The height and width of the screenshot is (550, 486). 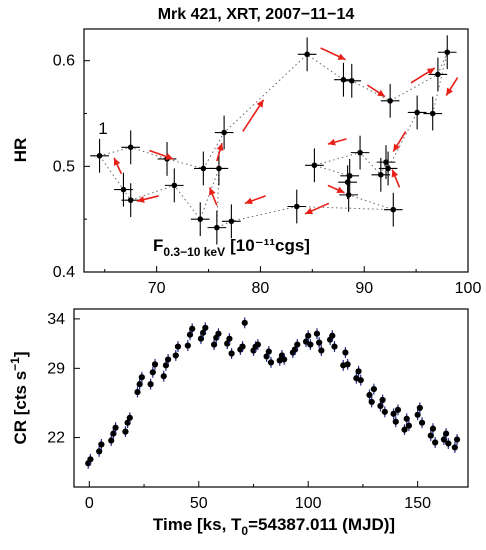 I want to click on flux-units: [10⁻¹¹cgs], so click(x=270, y=245).